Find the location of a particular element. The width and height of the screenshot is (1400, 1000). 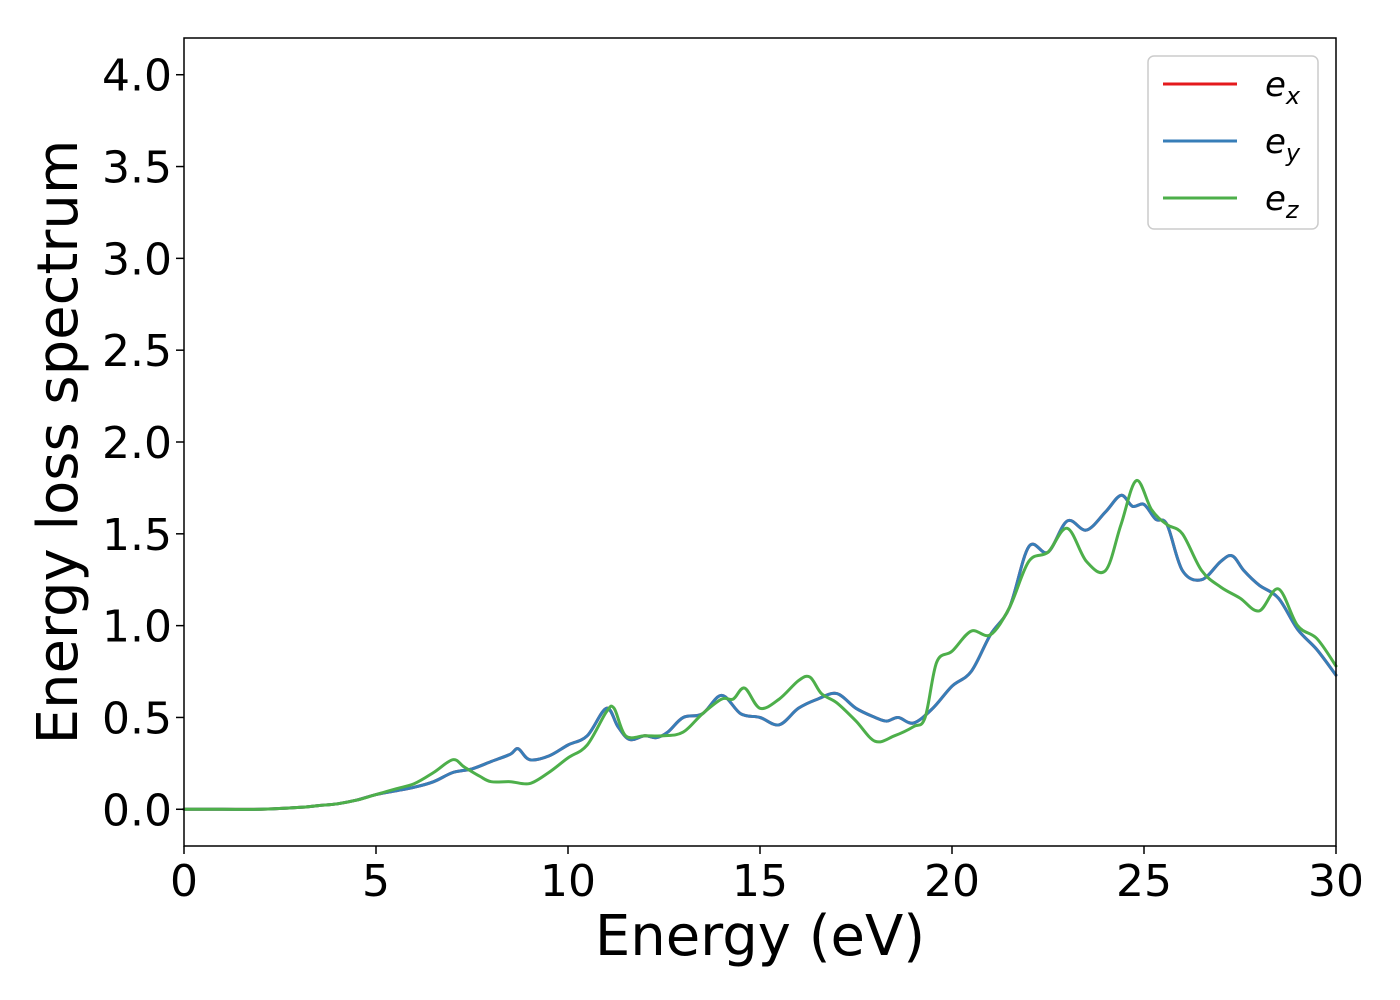

y-tick-label: 3.0 is located at coordinates (137, 259).